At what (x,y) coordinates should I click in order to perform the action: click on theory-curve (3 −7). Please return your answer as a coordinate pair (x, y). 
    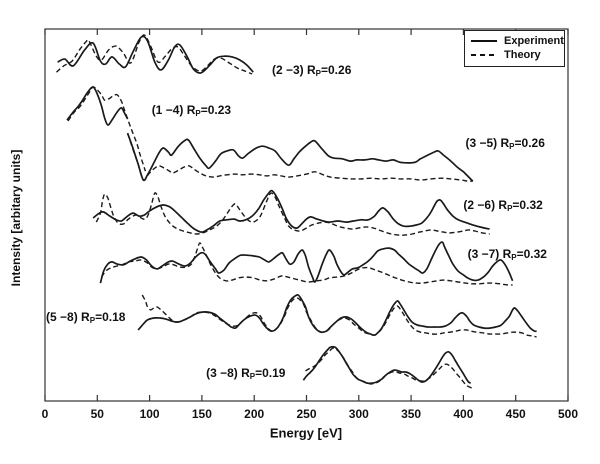
    Looking at the image, I should click on (306, 264).